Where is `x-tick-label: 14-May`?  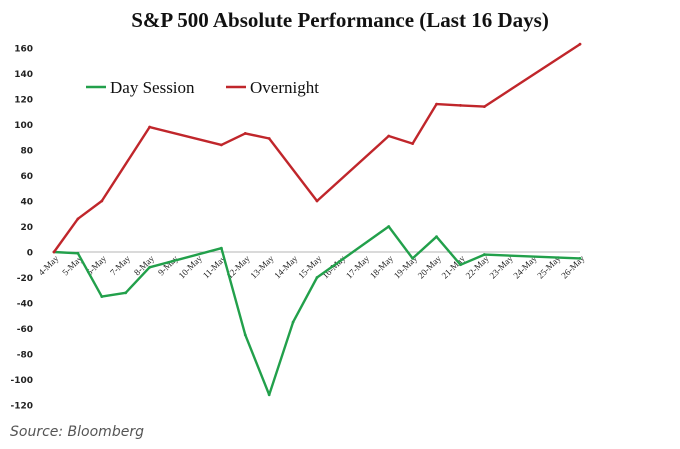
x-tick-label: 14-May is located at coordinates (286, 267).